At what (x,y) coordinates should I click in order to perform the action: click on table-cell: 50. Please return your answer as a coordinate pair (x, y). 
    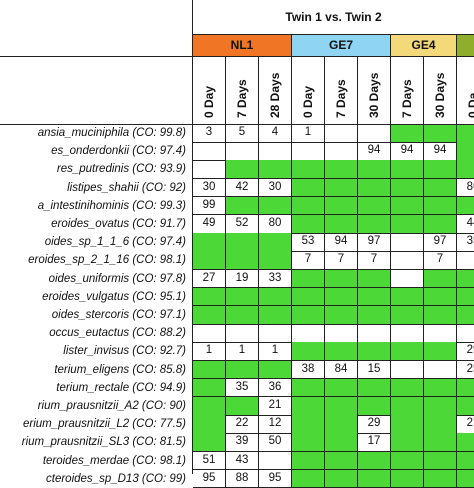
    Looking at the image, I should click on (275, 443).